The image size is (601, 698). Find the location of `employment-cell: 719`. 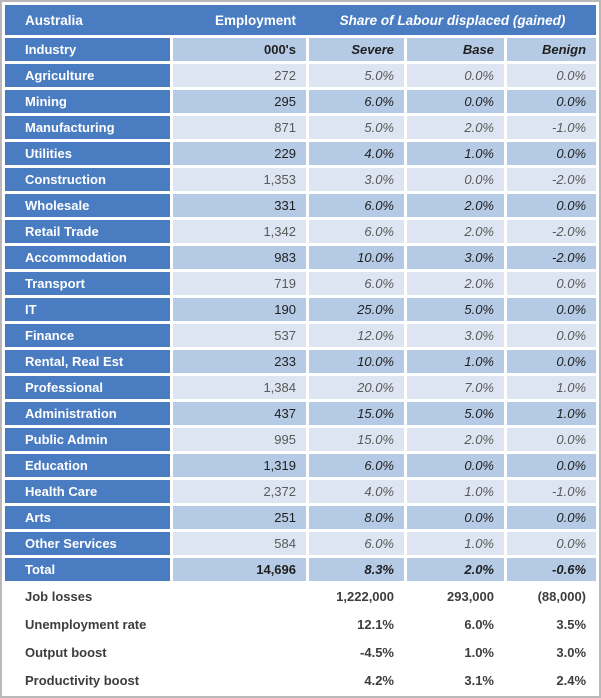

employment-cell: 719 is located at coordinates (239, 283).